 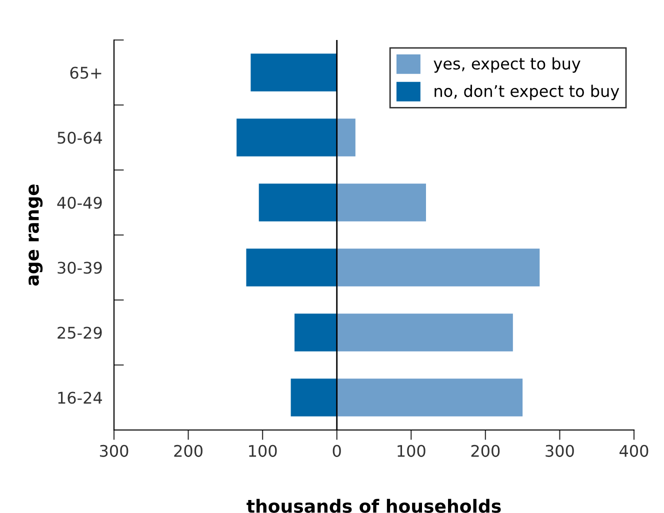 What do you see at coordinates (80, 398) in the screenshot?
I see `y-tick-label: 16-24` at bounding box center [80, 398].